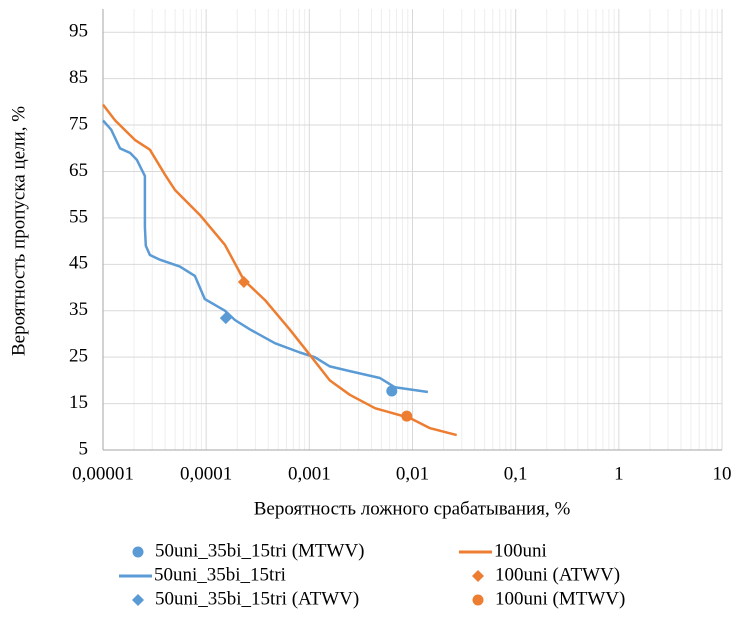 The height and width of the screenshot is (626, 737). Describe the element at coordinates (84, 448) in the screenshot. I see `y-tick-label: 5` at that location.